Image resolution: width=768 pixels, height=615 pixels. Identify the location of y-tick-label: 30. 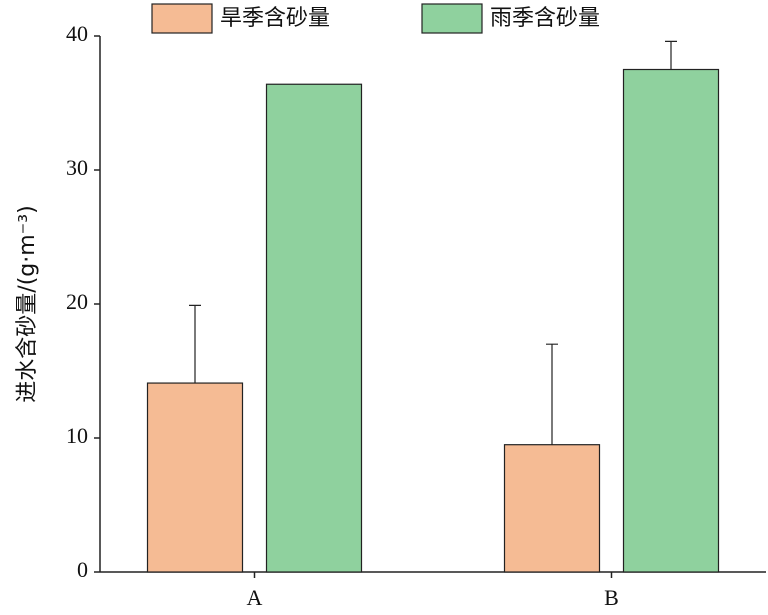
(77, 167).